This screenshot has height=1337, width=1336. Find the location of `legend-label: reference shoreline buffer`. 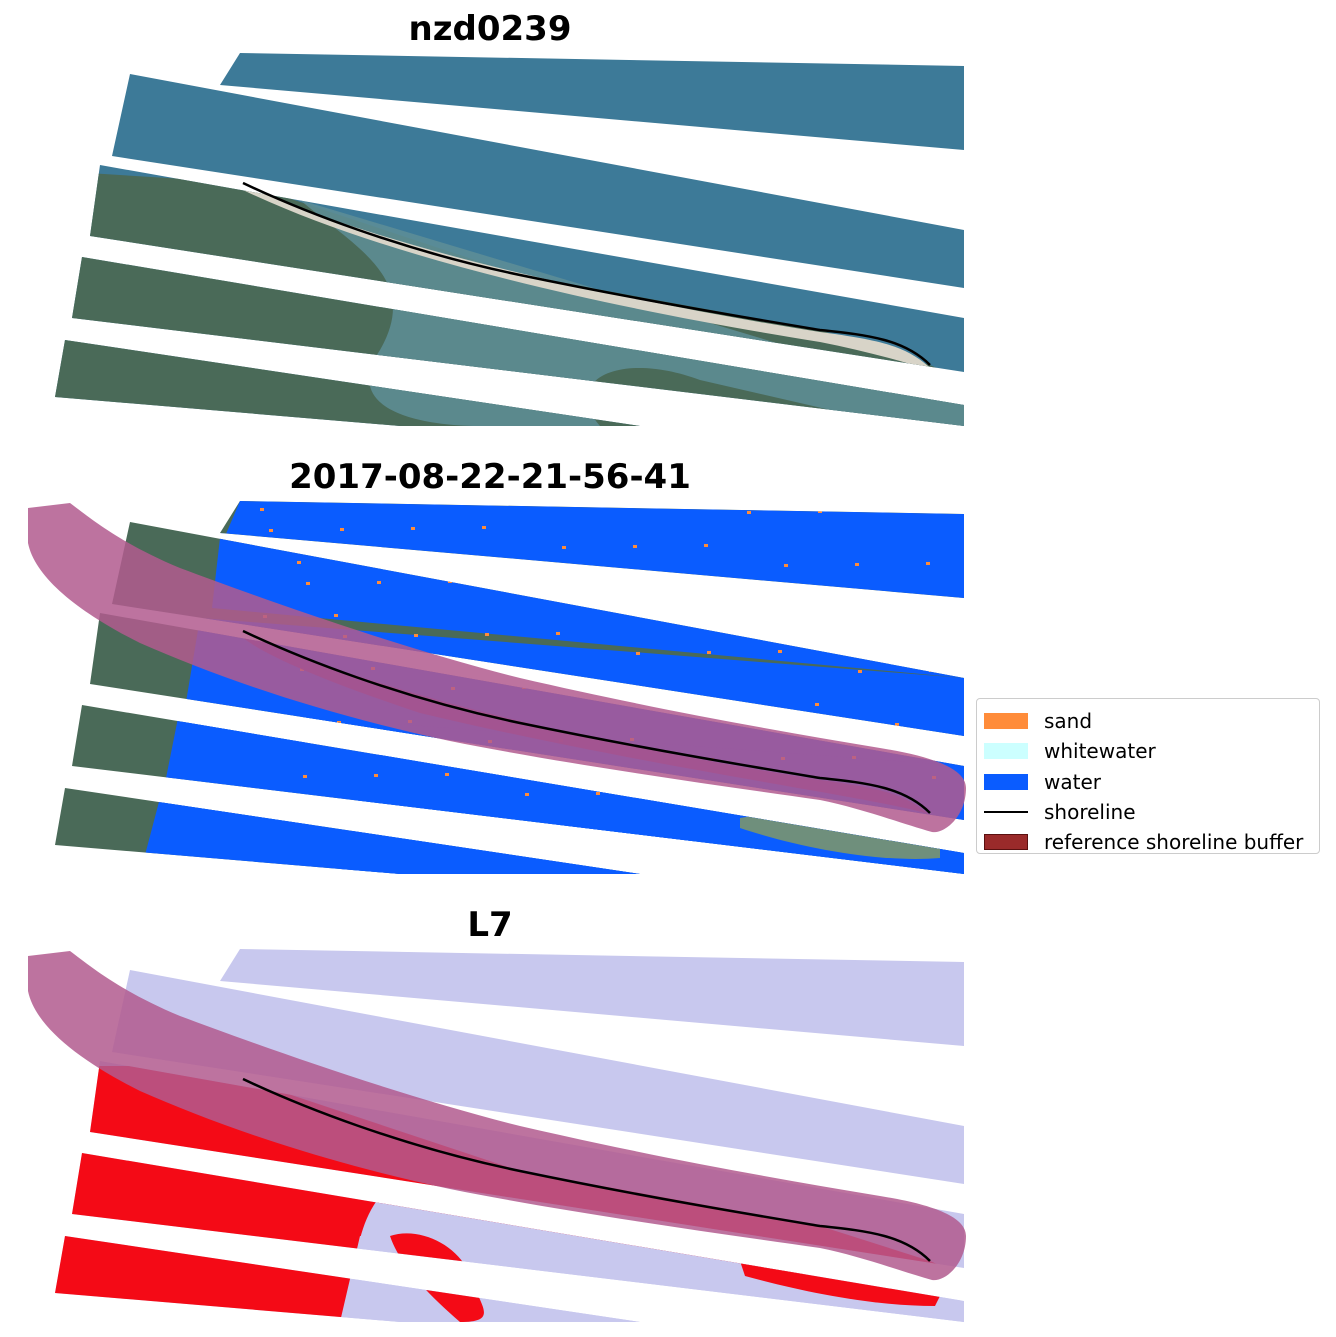

legend-label: reference shoreline buffer is located at coordinates (1174, 842).